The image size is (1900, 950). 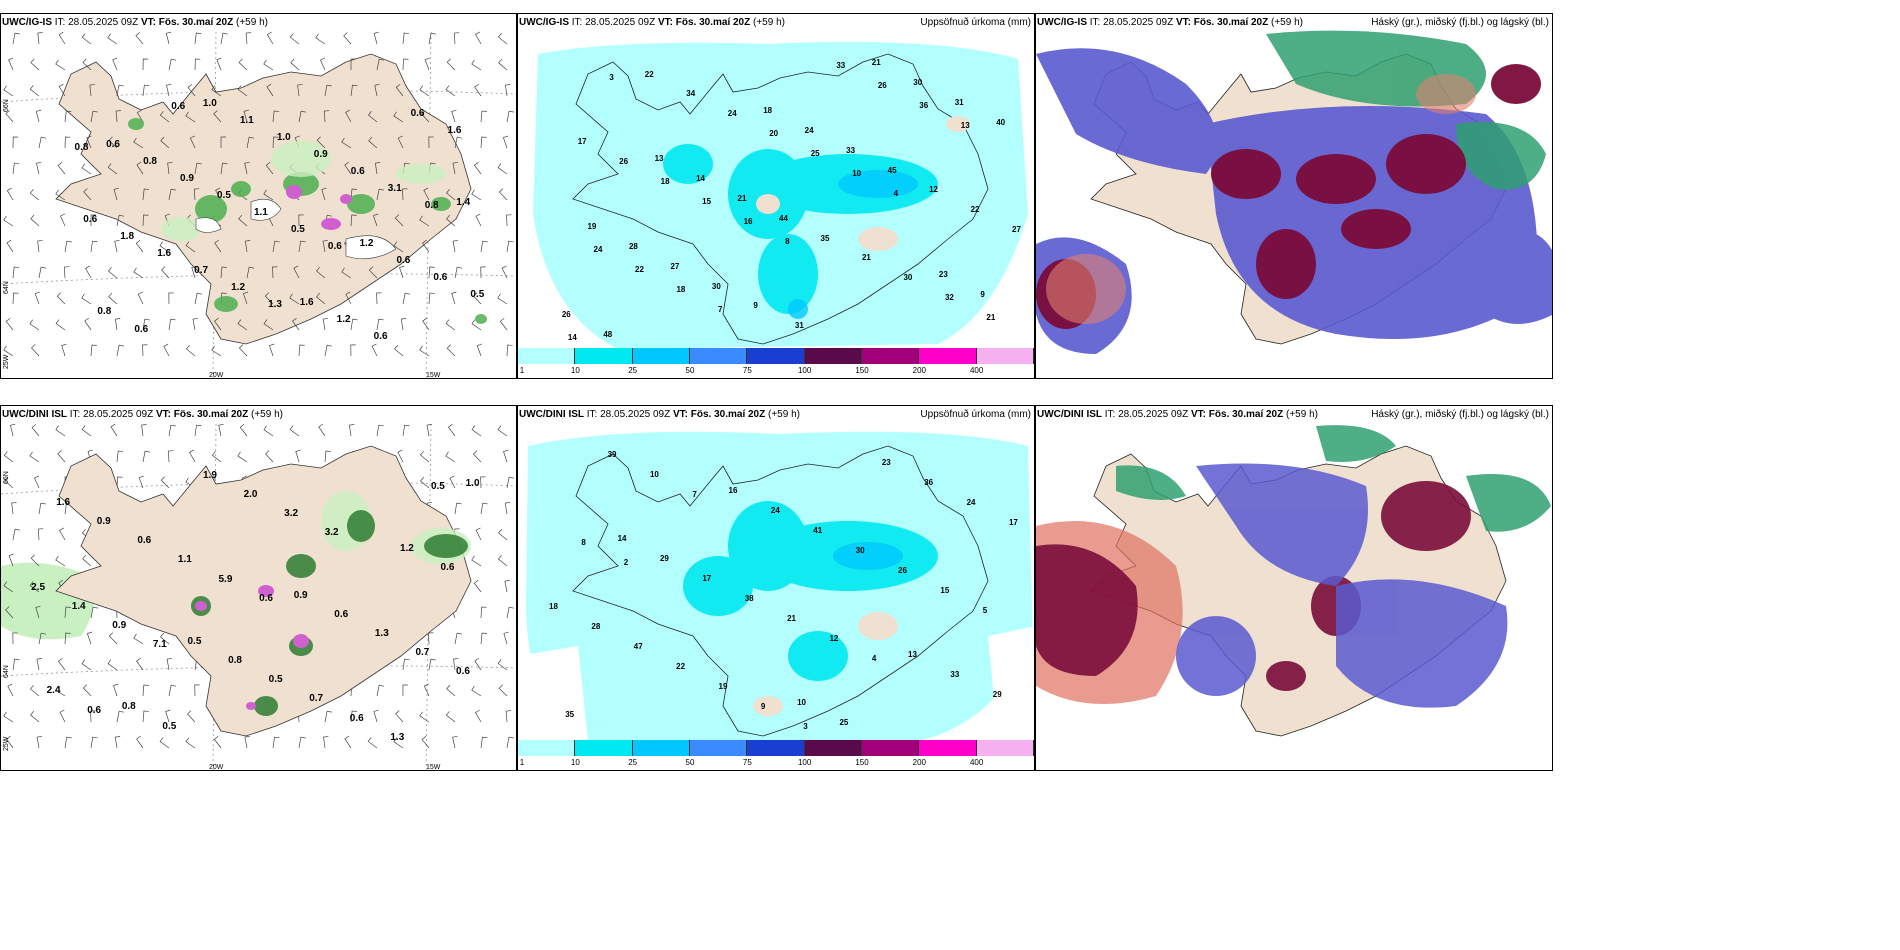 What do you see at coordinates (774, 134) in the screenshot?
I see `value-label: 20` at bounding box center [774, 134].